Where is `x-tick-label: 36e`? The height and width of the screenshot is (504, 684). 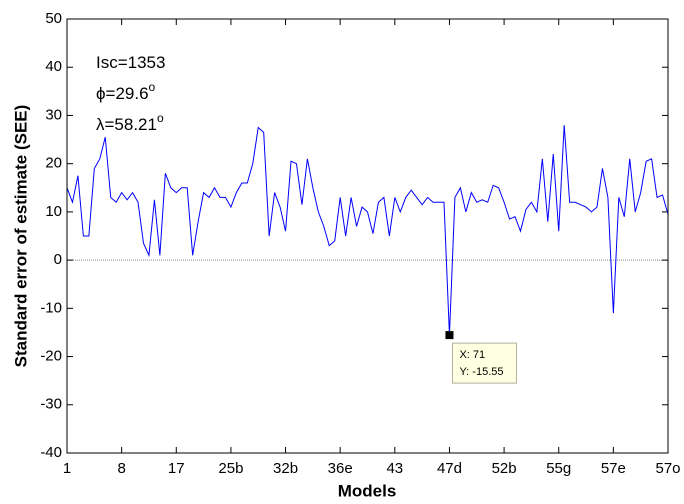 x-tick-label: 36e is located at coordinates (340, 468).